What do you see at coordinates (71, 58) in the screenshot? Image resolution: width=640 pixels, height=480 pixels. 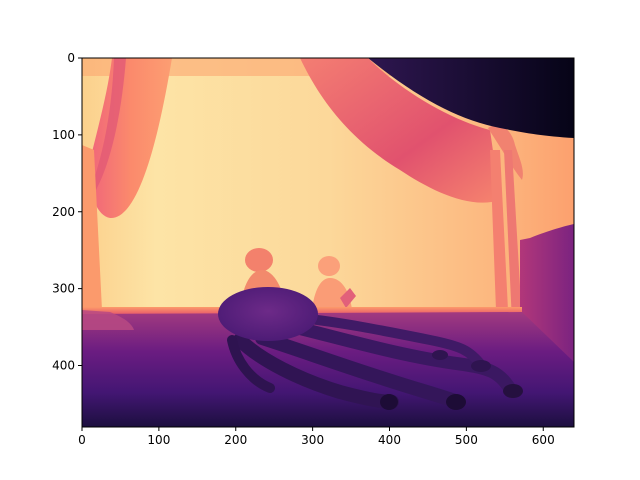 I see `y-tick-label: 0` at bounding box center [71, 58].